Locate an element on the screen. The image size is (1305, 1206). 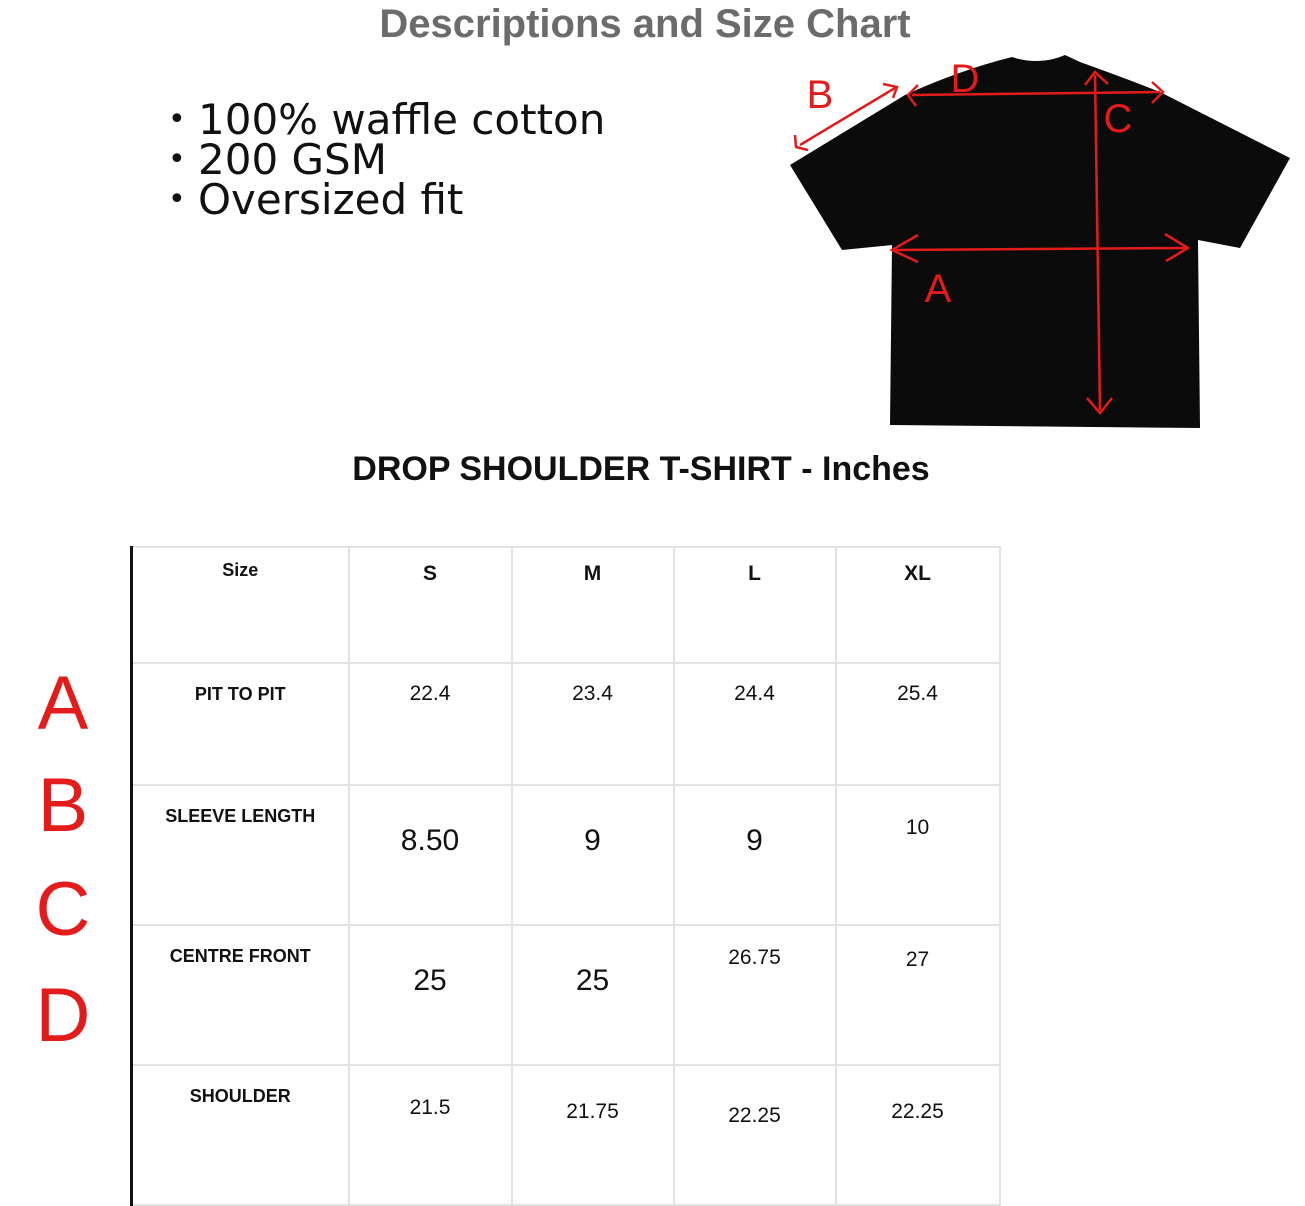
table-cell: 8.50 is located at coordinates (430, 855).